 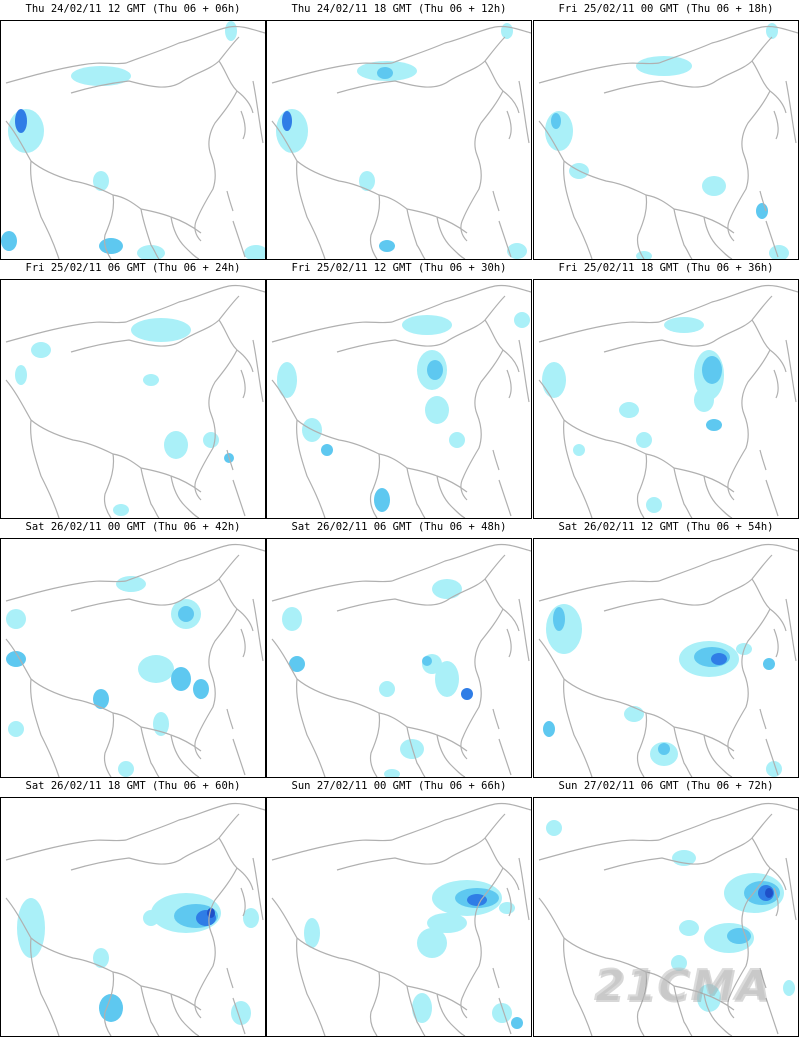 What do you see at coordinates (133, 268) in the screenshot?
I see `panel-title: Fri 25/02/11 06 GMT (Thu 06 + 24h)` at bounding box center [133, 268].